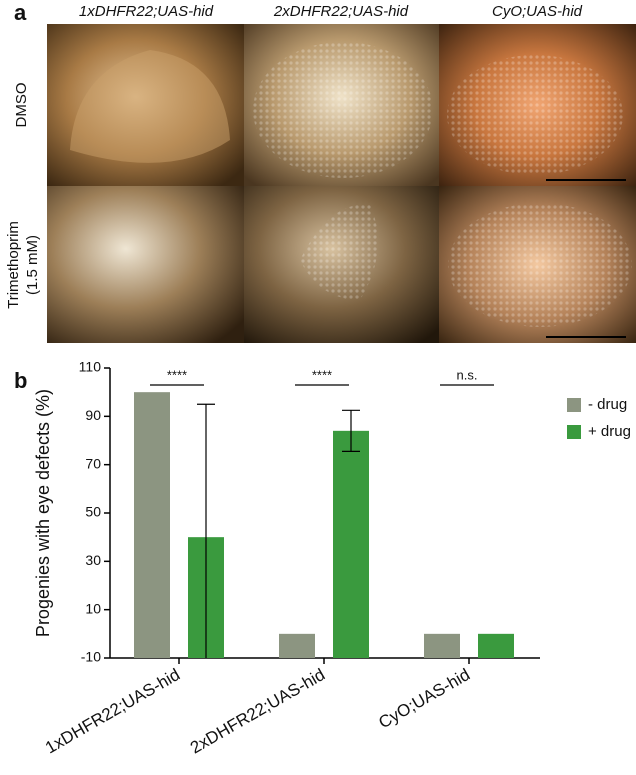 The width and height of the screenshot is (636, 775). Describe the element at coordinates (112, 711) in the screenshot. I see `x-tick-label: 1xDHFR22;UAS-hid` at that location.